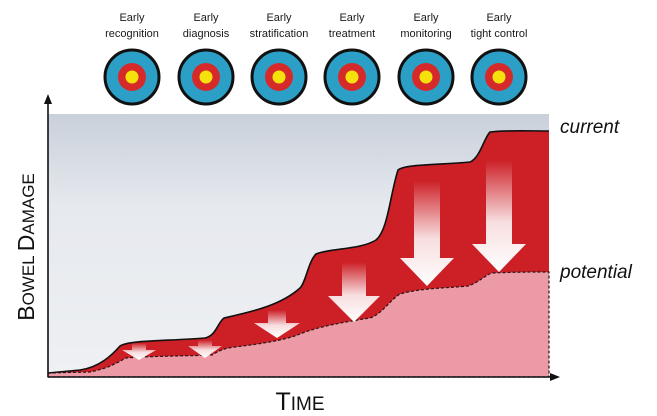  What do you see at coordinates (206, 34) in the screenshot?
I see `stage-2-line2: diagnosis` at bounding box center [206, 34].